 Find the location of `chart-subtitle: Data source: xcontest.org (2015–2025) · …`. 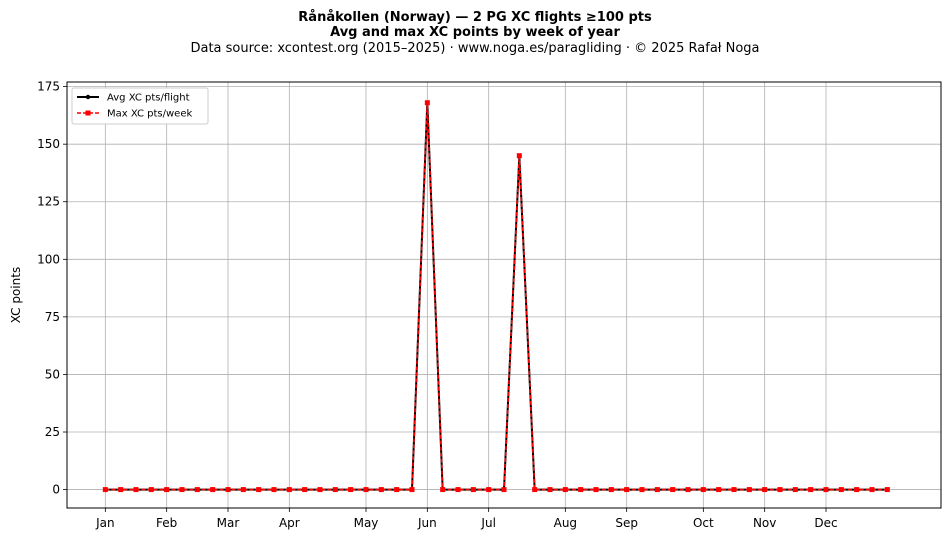

chart-subtitle: Data source: xcontest.org (2015–2025) · … is located at coordinates (475, 48).